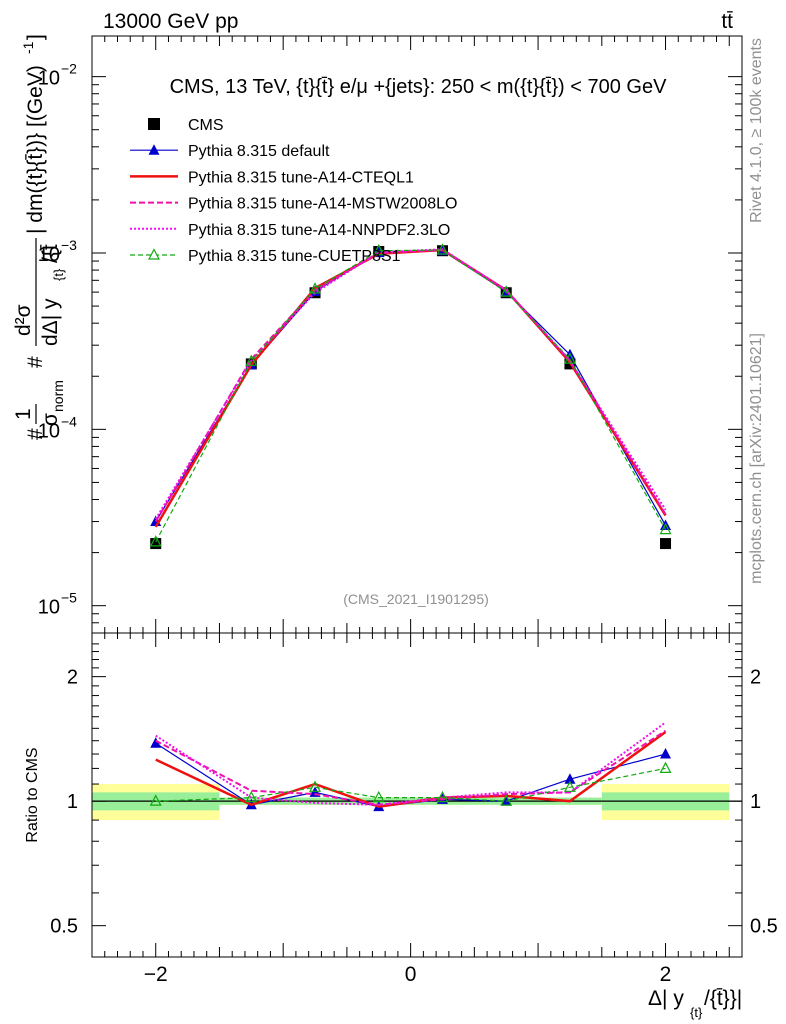  Describe the element at coordinates (64, 927) in the screenshot. I see `ratio-y-tick-label: 0.5` at that location.